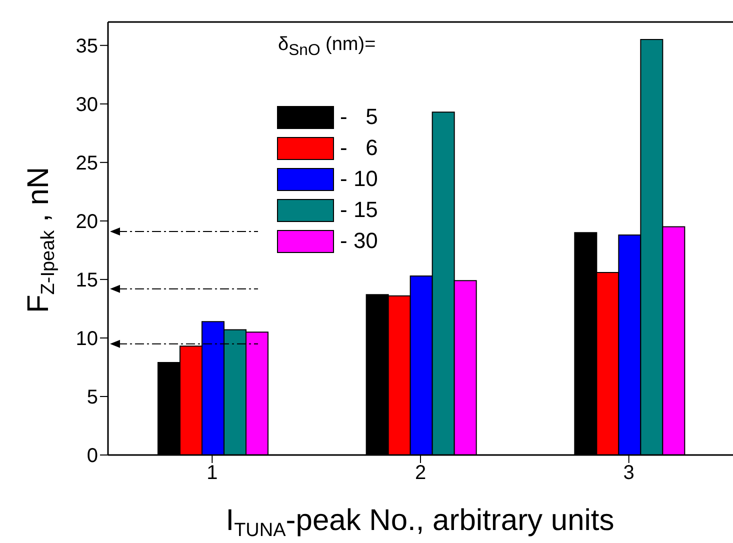 The width and height of the screenshot is (733, 543). I want to click on legend-label: - 10, so click(359, 179).